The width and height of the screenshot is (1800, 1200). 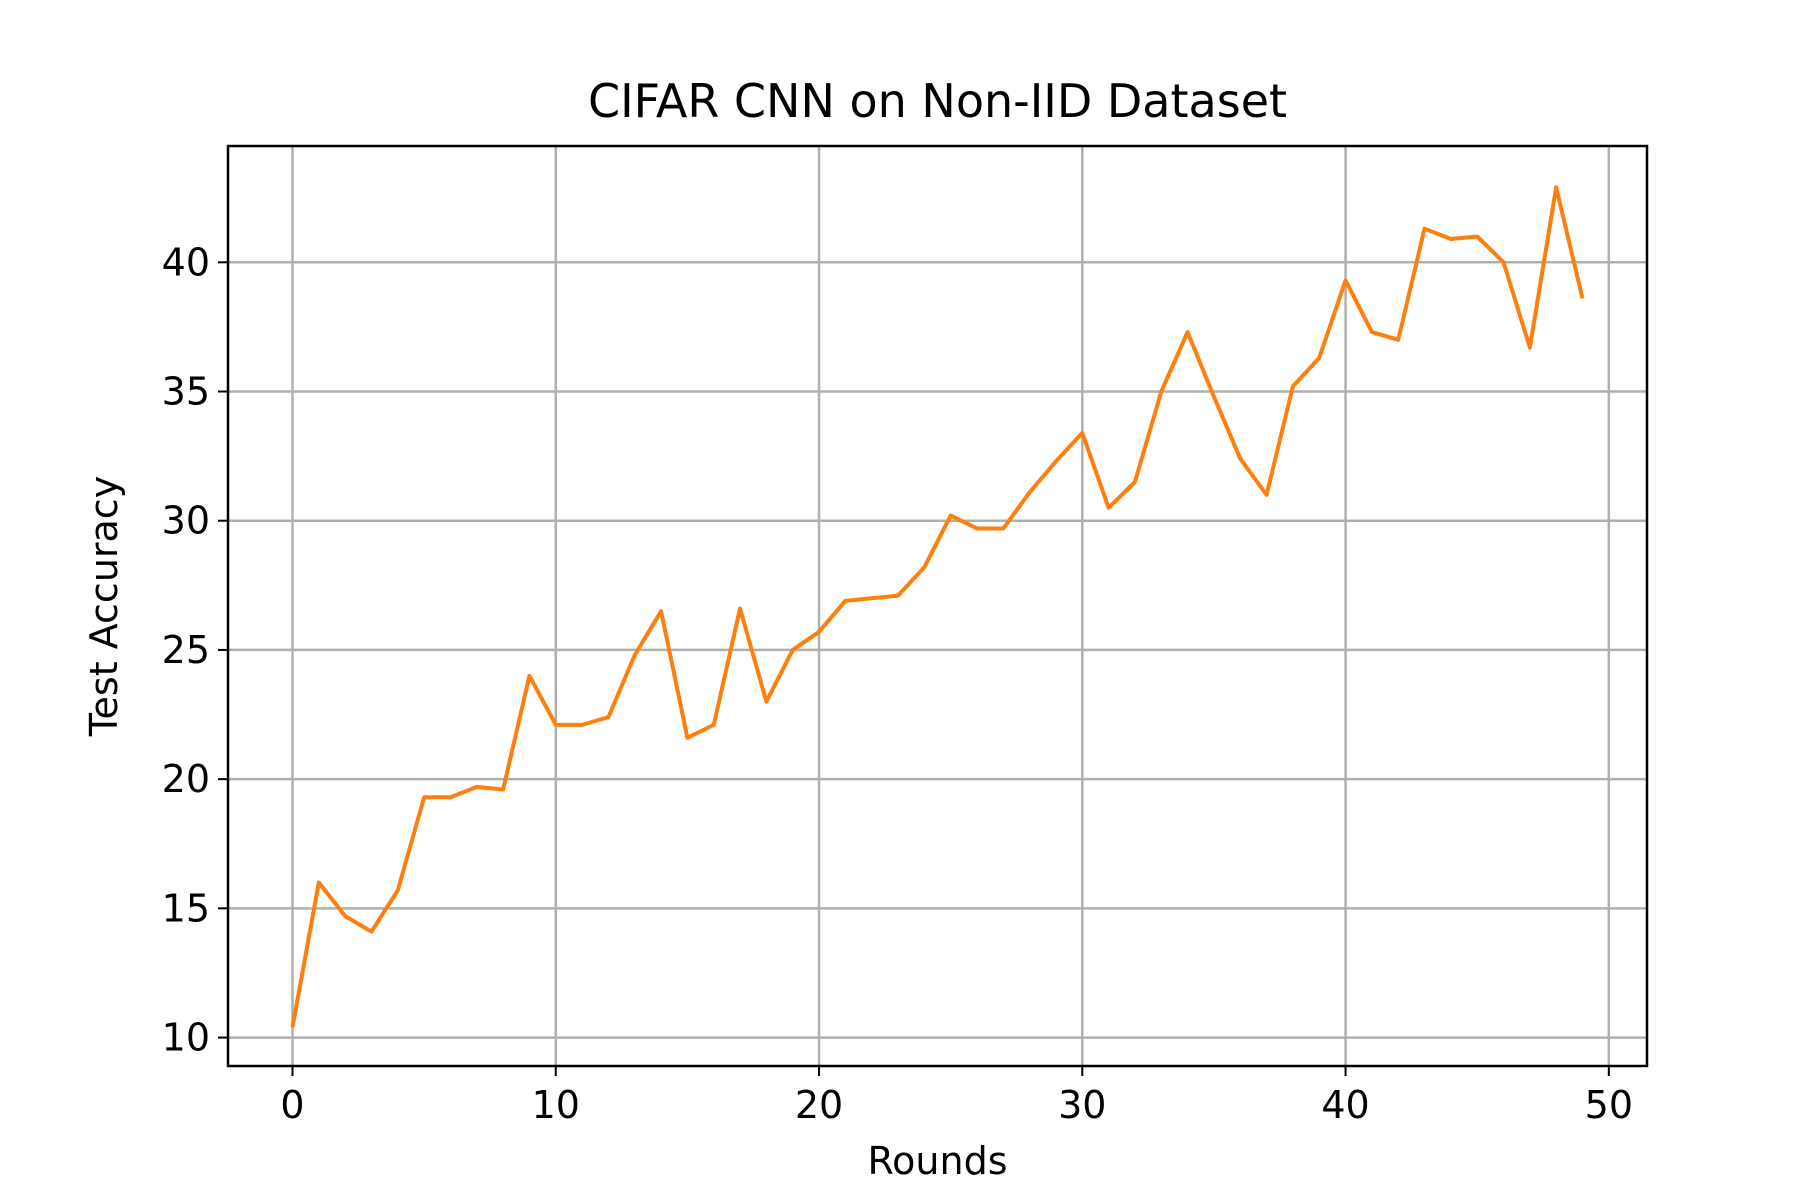 What do you see at coordinates (1609, 1105) in the screenshot?
I see `x-tick-label: 50` at bounding box center [1609, 1105].